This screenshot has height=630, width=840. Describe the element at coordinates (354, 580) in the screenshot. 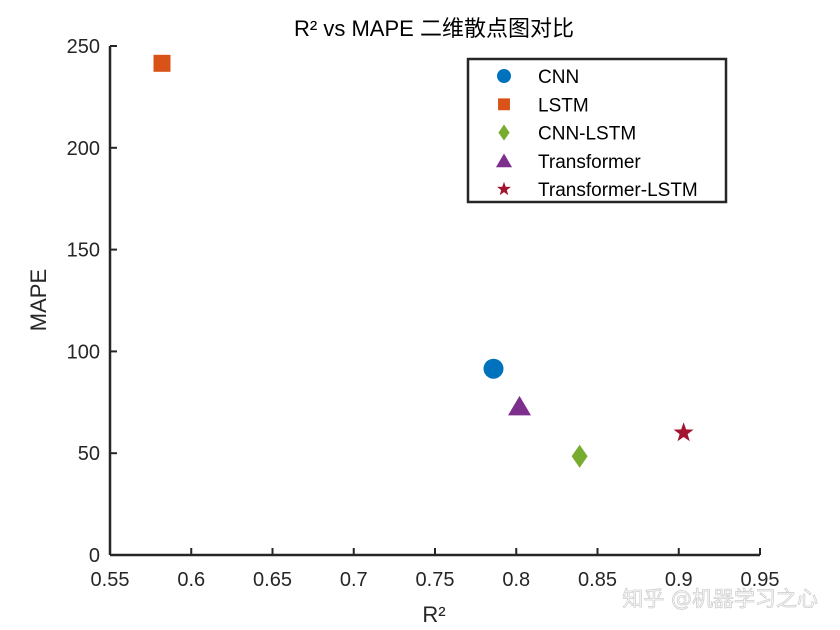

I see `x-tick-label: 0.7` at that location.